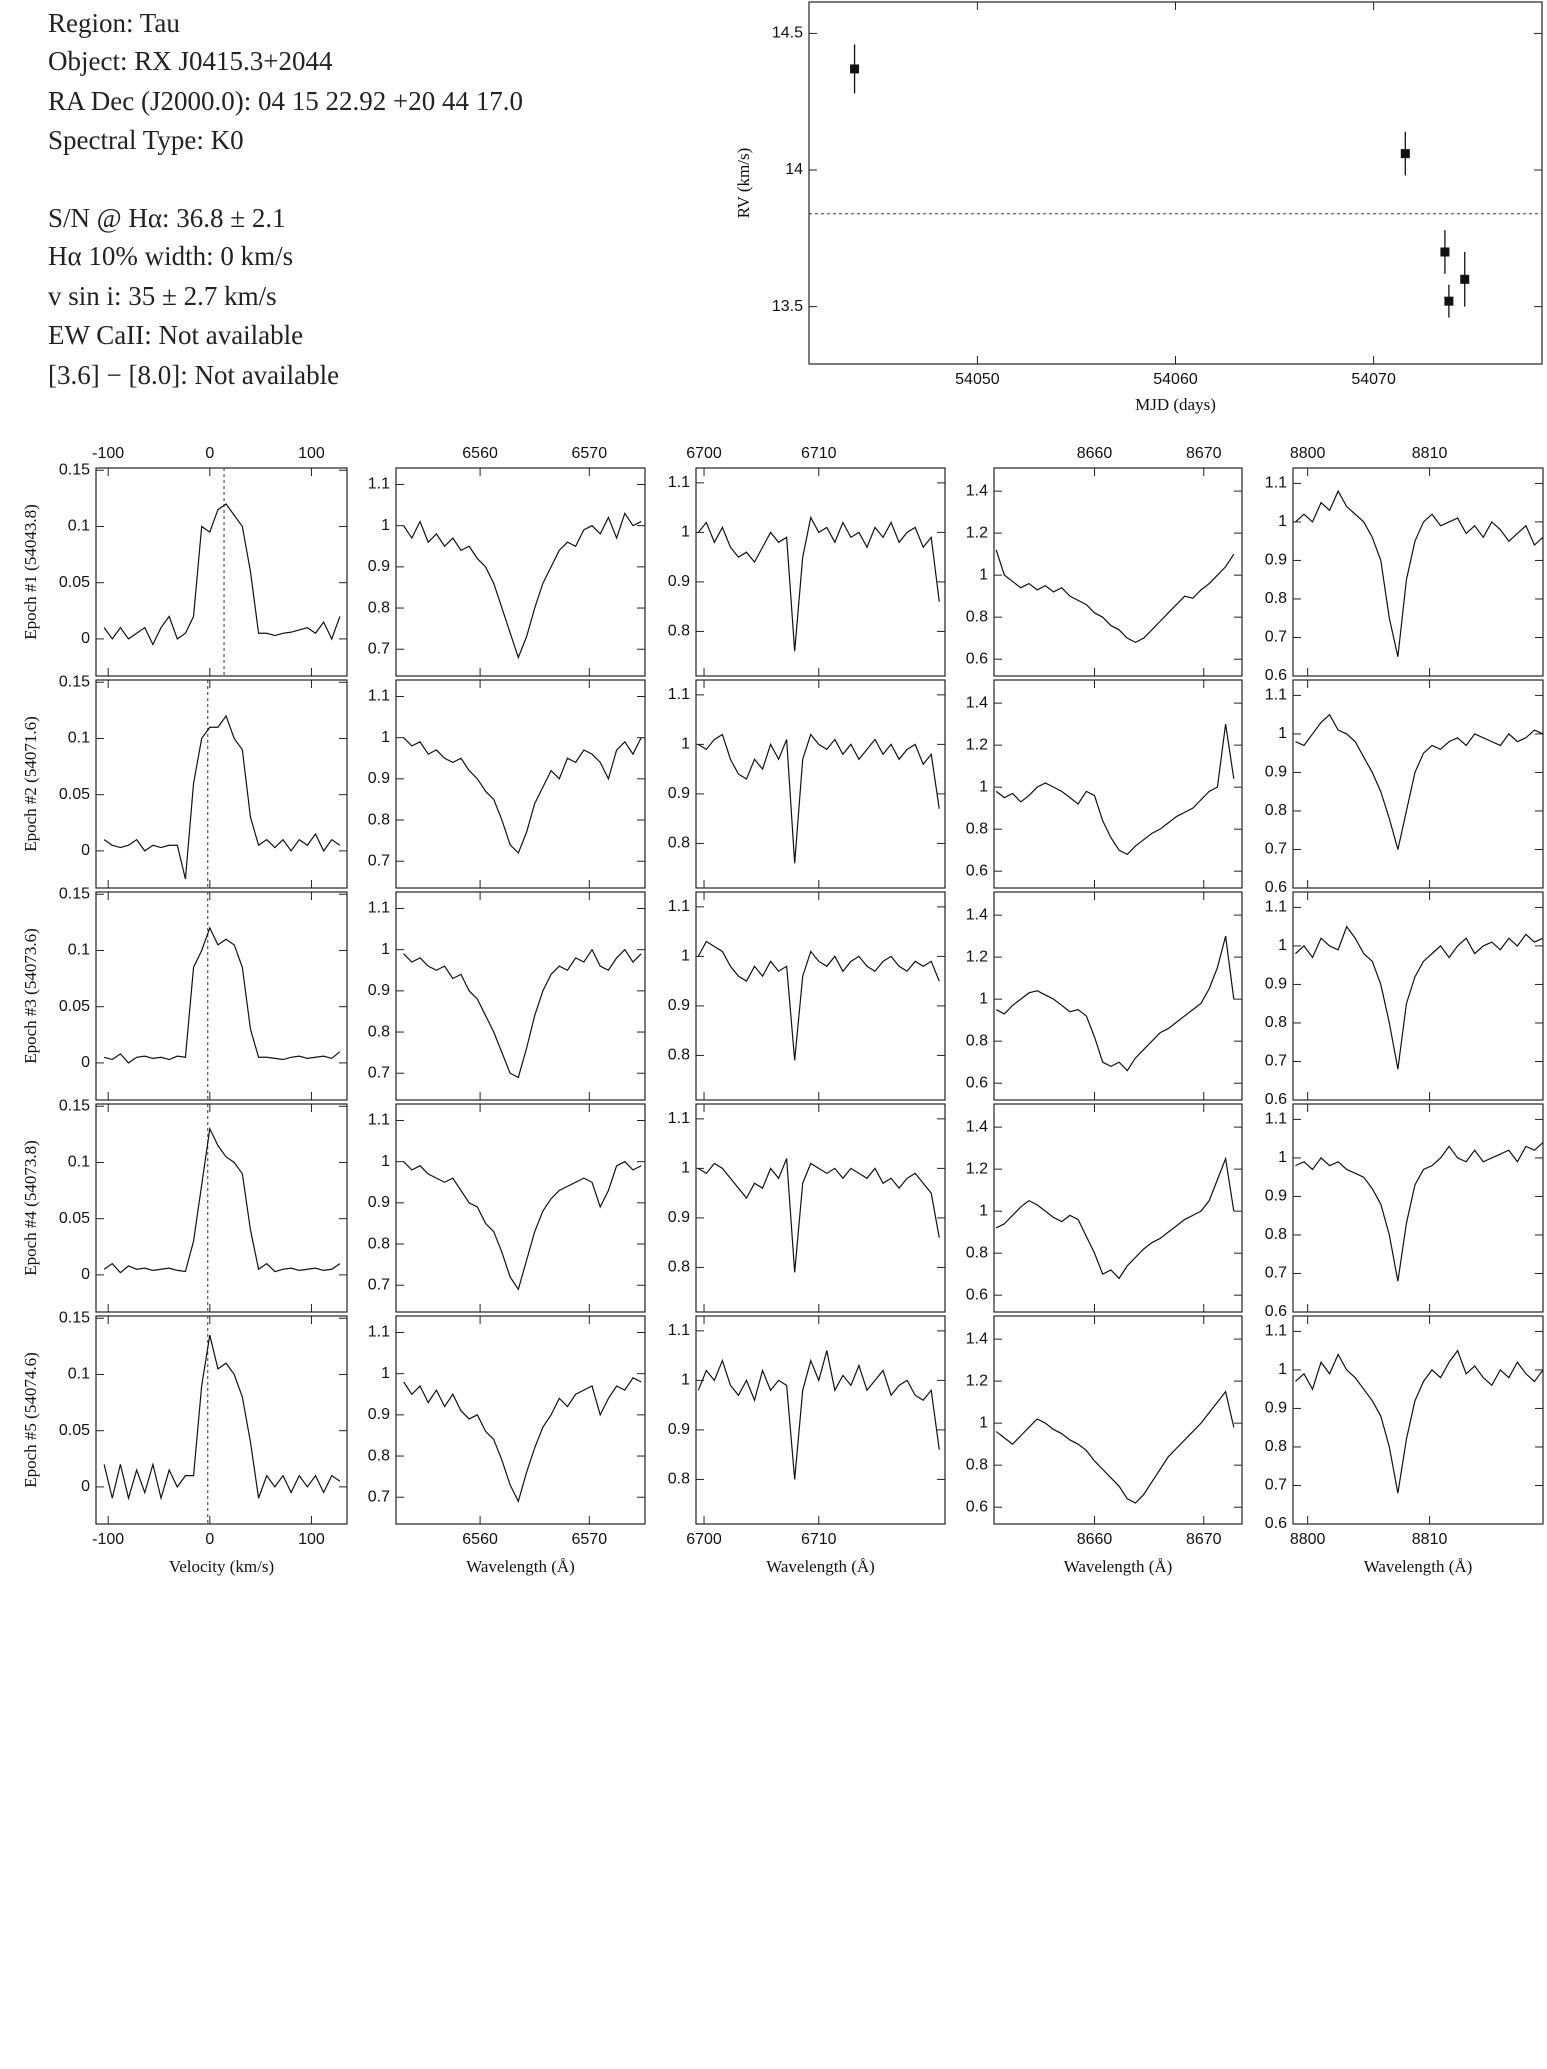 This screenshot has height=2069, width=1547. Describe the element at coordinates (977, 1338) in the screenshot. I see `y-tick-label: 1.4` at that location.